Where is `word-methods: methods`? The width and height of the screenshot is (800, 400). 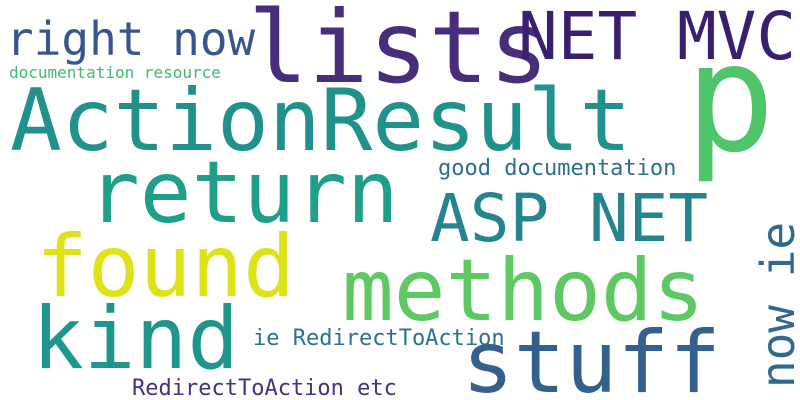 word-methods: methods is located at coordinates (523, 291).